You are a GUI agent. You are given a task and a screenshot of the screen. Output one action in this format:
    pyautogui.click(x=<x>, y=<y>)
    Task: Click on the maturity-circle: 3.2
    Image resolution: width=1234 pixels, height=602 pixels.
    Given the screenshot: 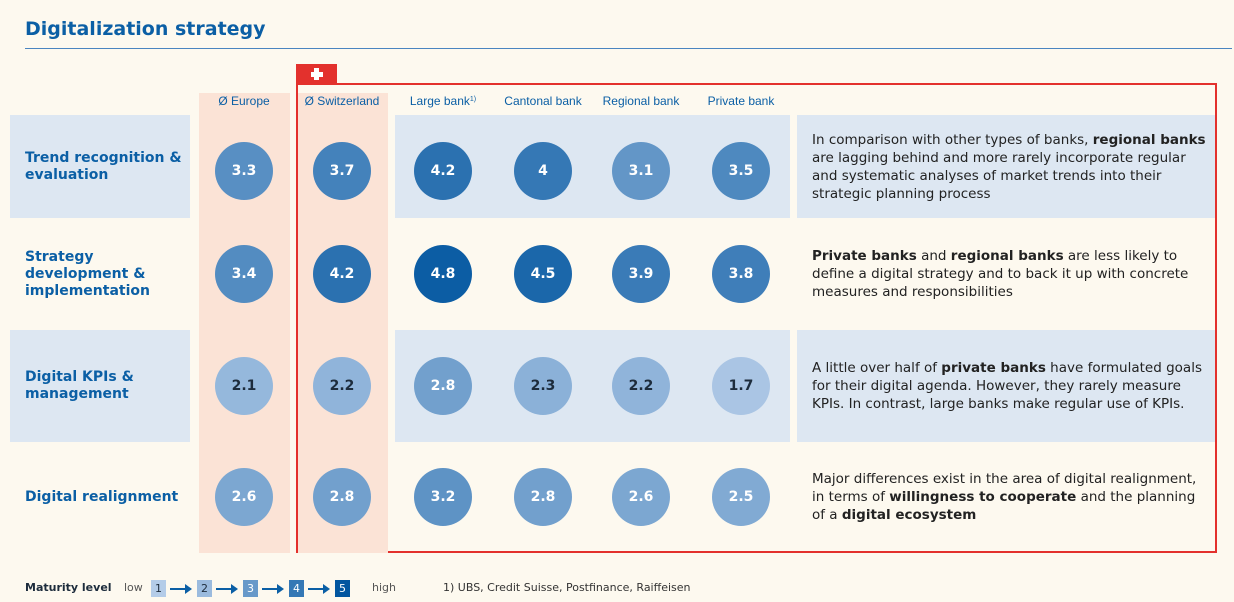 What is the action you would take?
    pyautogui.click(x=443, y=497)
    